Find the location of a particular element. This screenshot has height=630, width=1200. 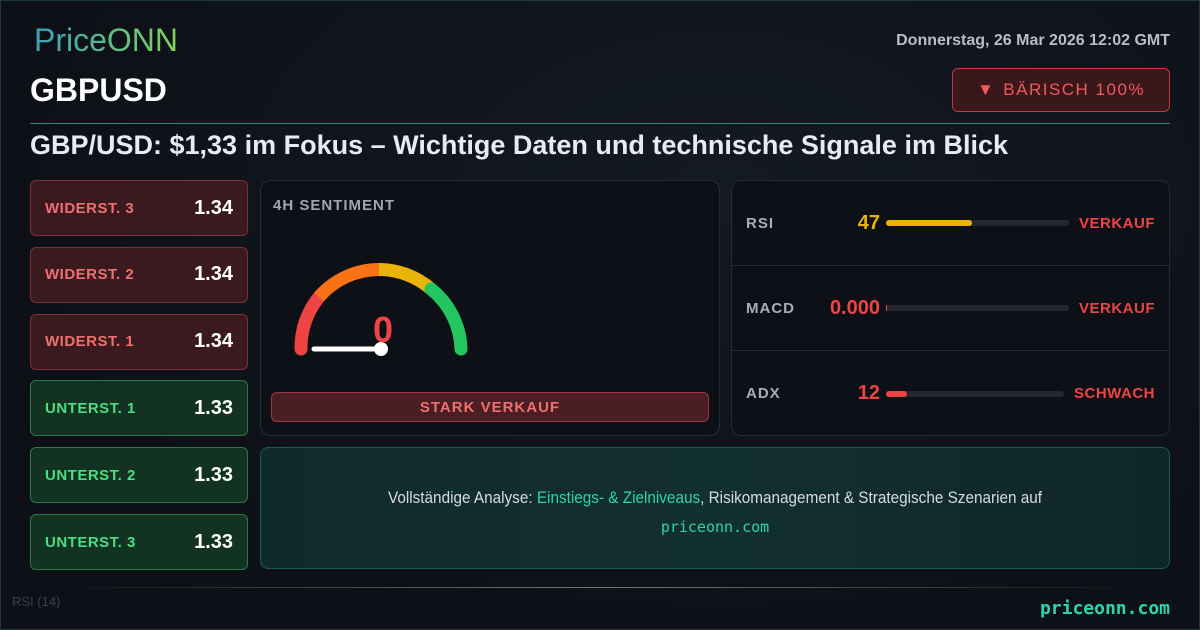

level-resistance: WIDERST. 1 1.34 is located at coordinates (139, 341).